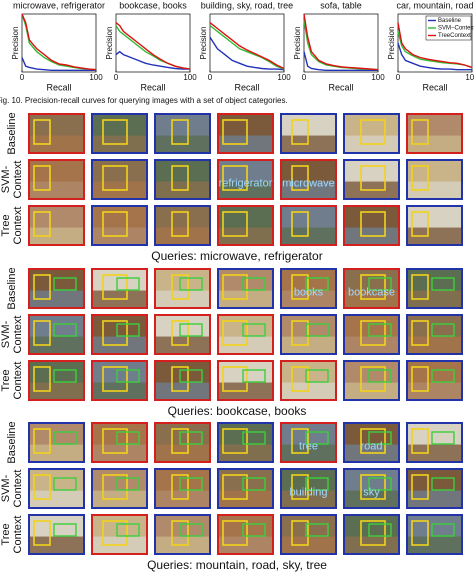  I want to click on chart-title: building, sky, road, tree, so click(247, 5).